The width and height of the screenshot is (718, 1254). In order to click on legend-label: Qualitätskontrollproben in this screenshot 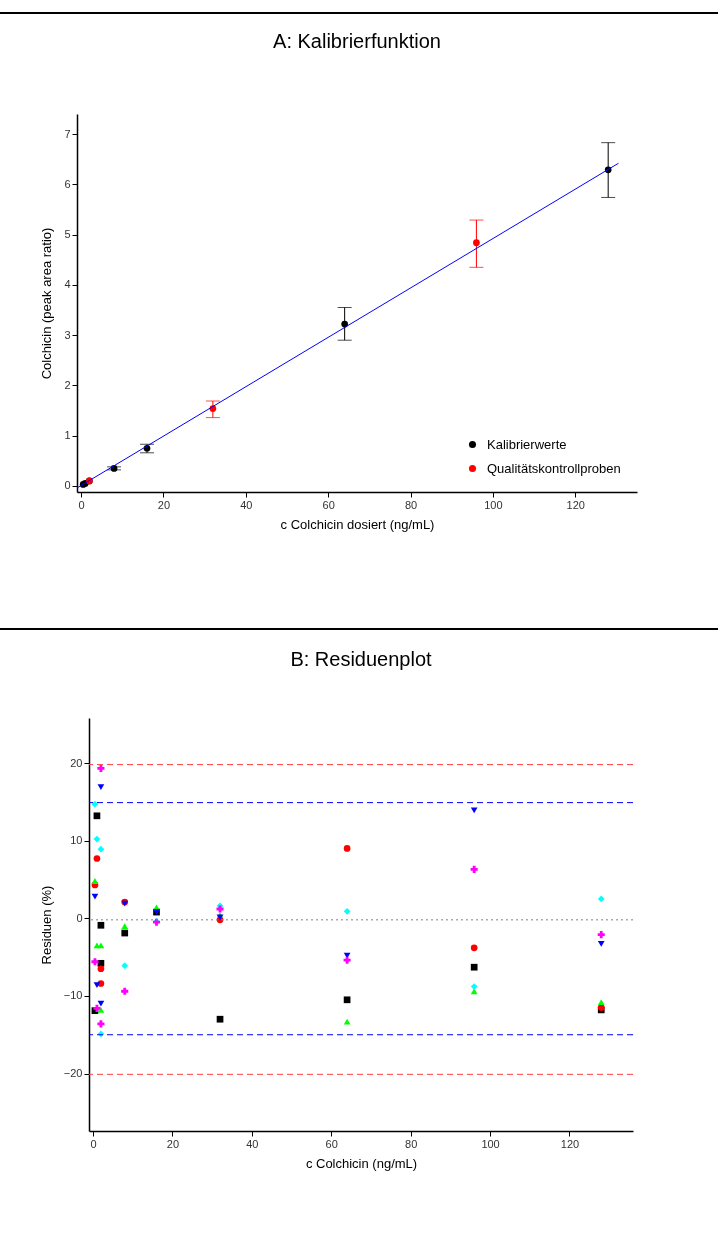, I will do `click(554, 468)`.